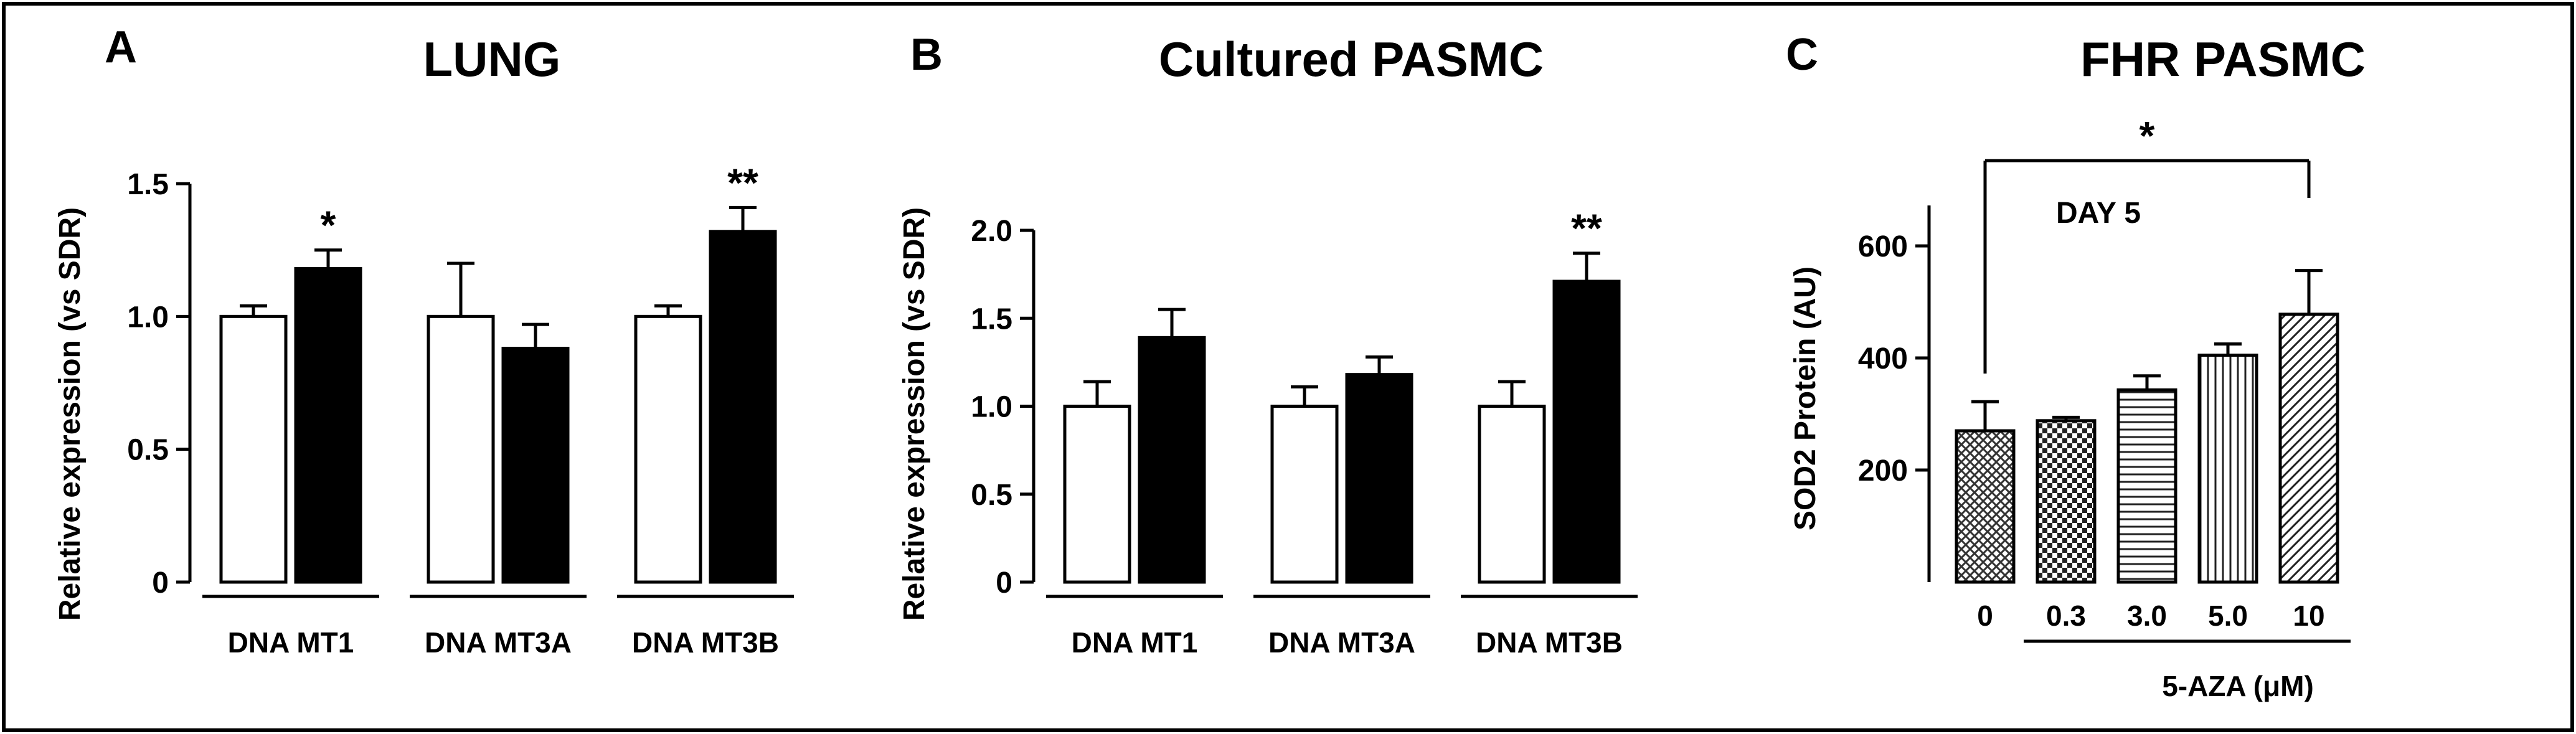 This screenshot has width=2576, height=734. What do you see at coordinates (992, 231) in the screenshot?
I see `chart-b-ytick-label: 2.0` at bounding box center [992, 231].